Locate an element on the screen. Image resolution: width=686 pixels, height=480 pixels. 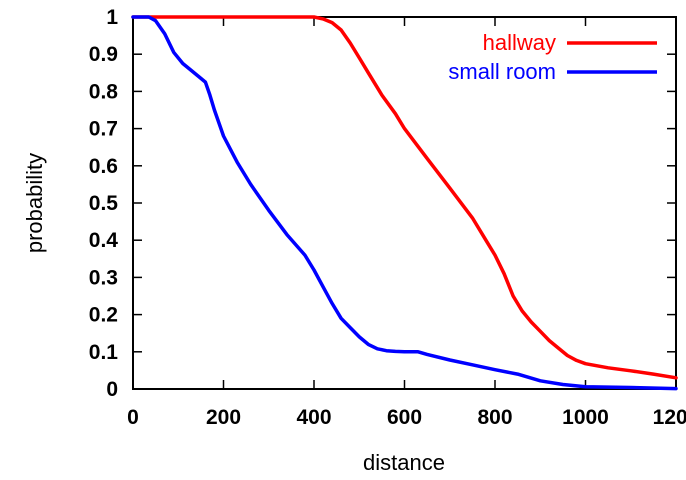
y-tick-label: 0.6 is located at coordinates (103, 166).